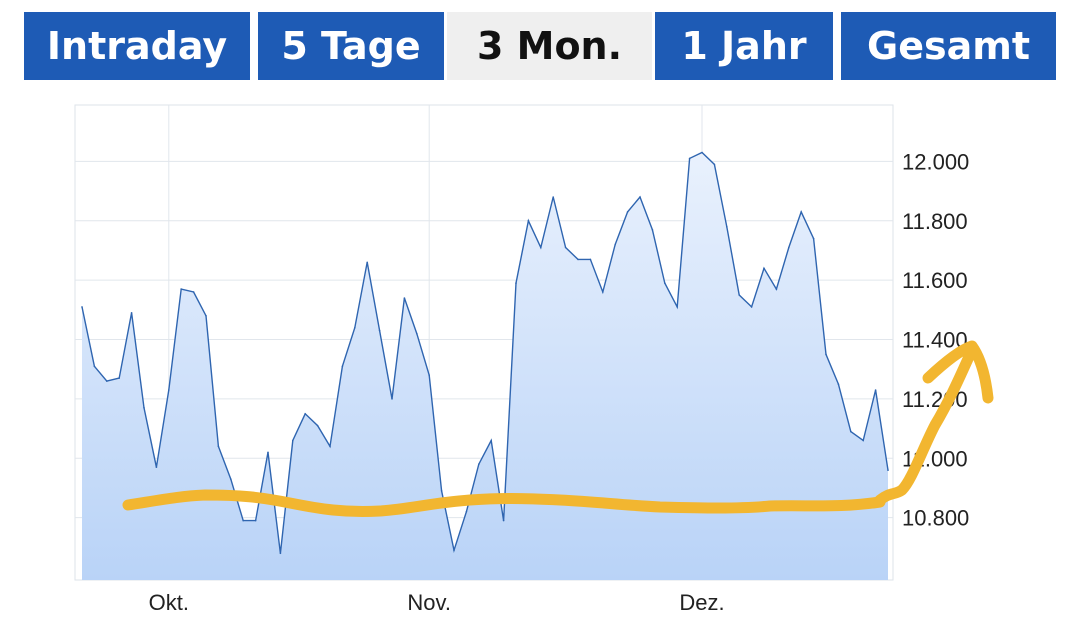 The width and height of the screenshot is (1080, 640). I want to click on x-axis-ticks: Okt. Nov. Dez., so click(437, 602).